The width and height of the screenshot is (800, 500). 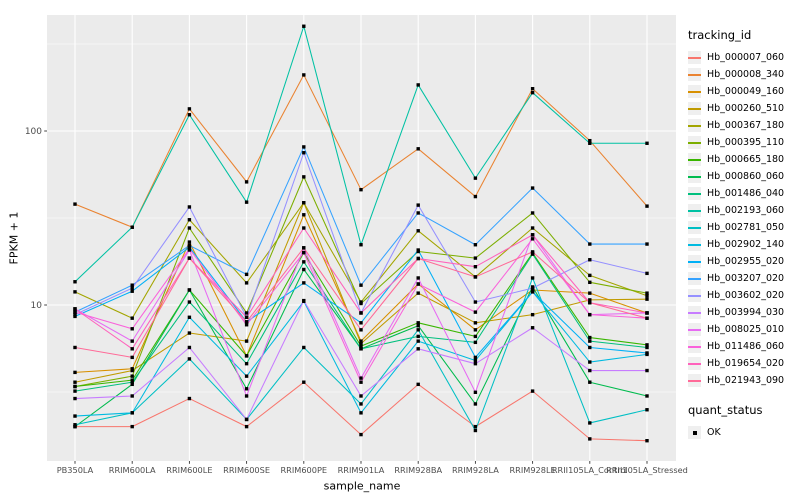 I want to click on legend-item-label: Hb_002781_050, so click(x=746, y=227).